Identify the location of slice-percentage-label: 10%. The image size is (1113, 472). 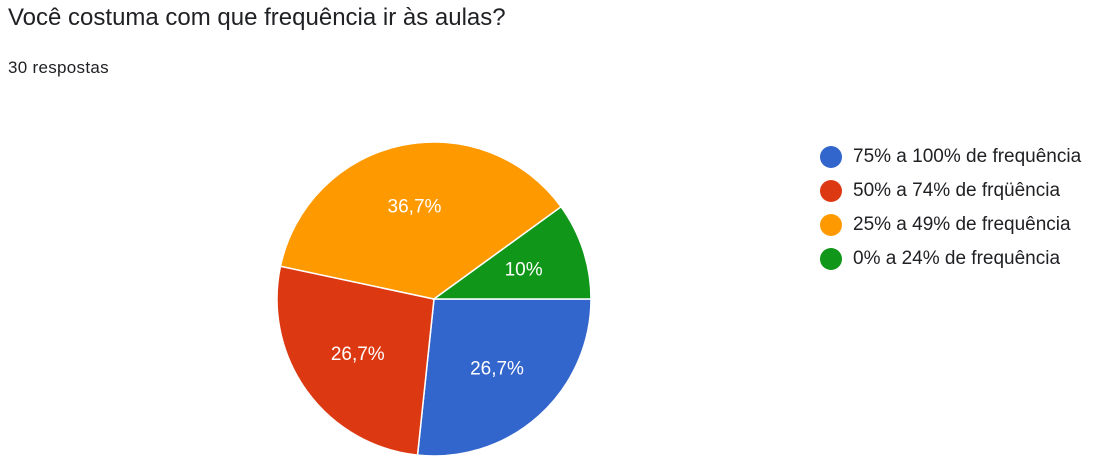
(524, 269).